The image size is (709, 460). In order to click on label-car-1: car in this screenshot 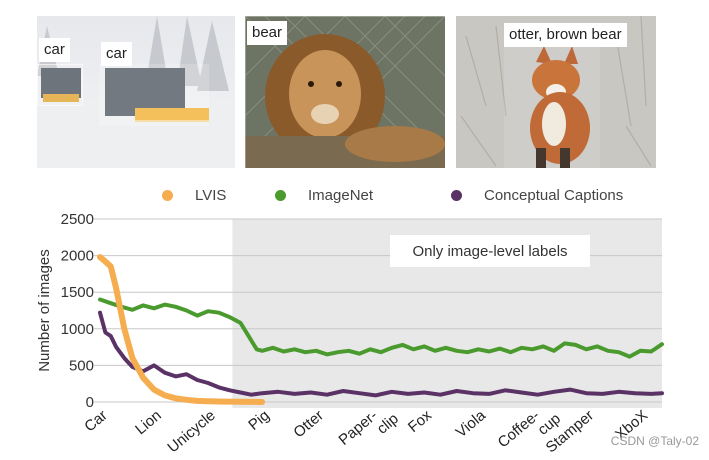, I will do `click(54, 50)`.